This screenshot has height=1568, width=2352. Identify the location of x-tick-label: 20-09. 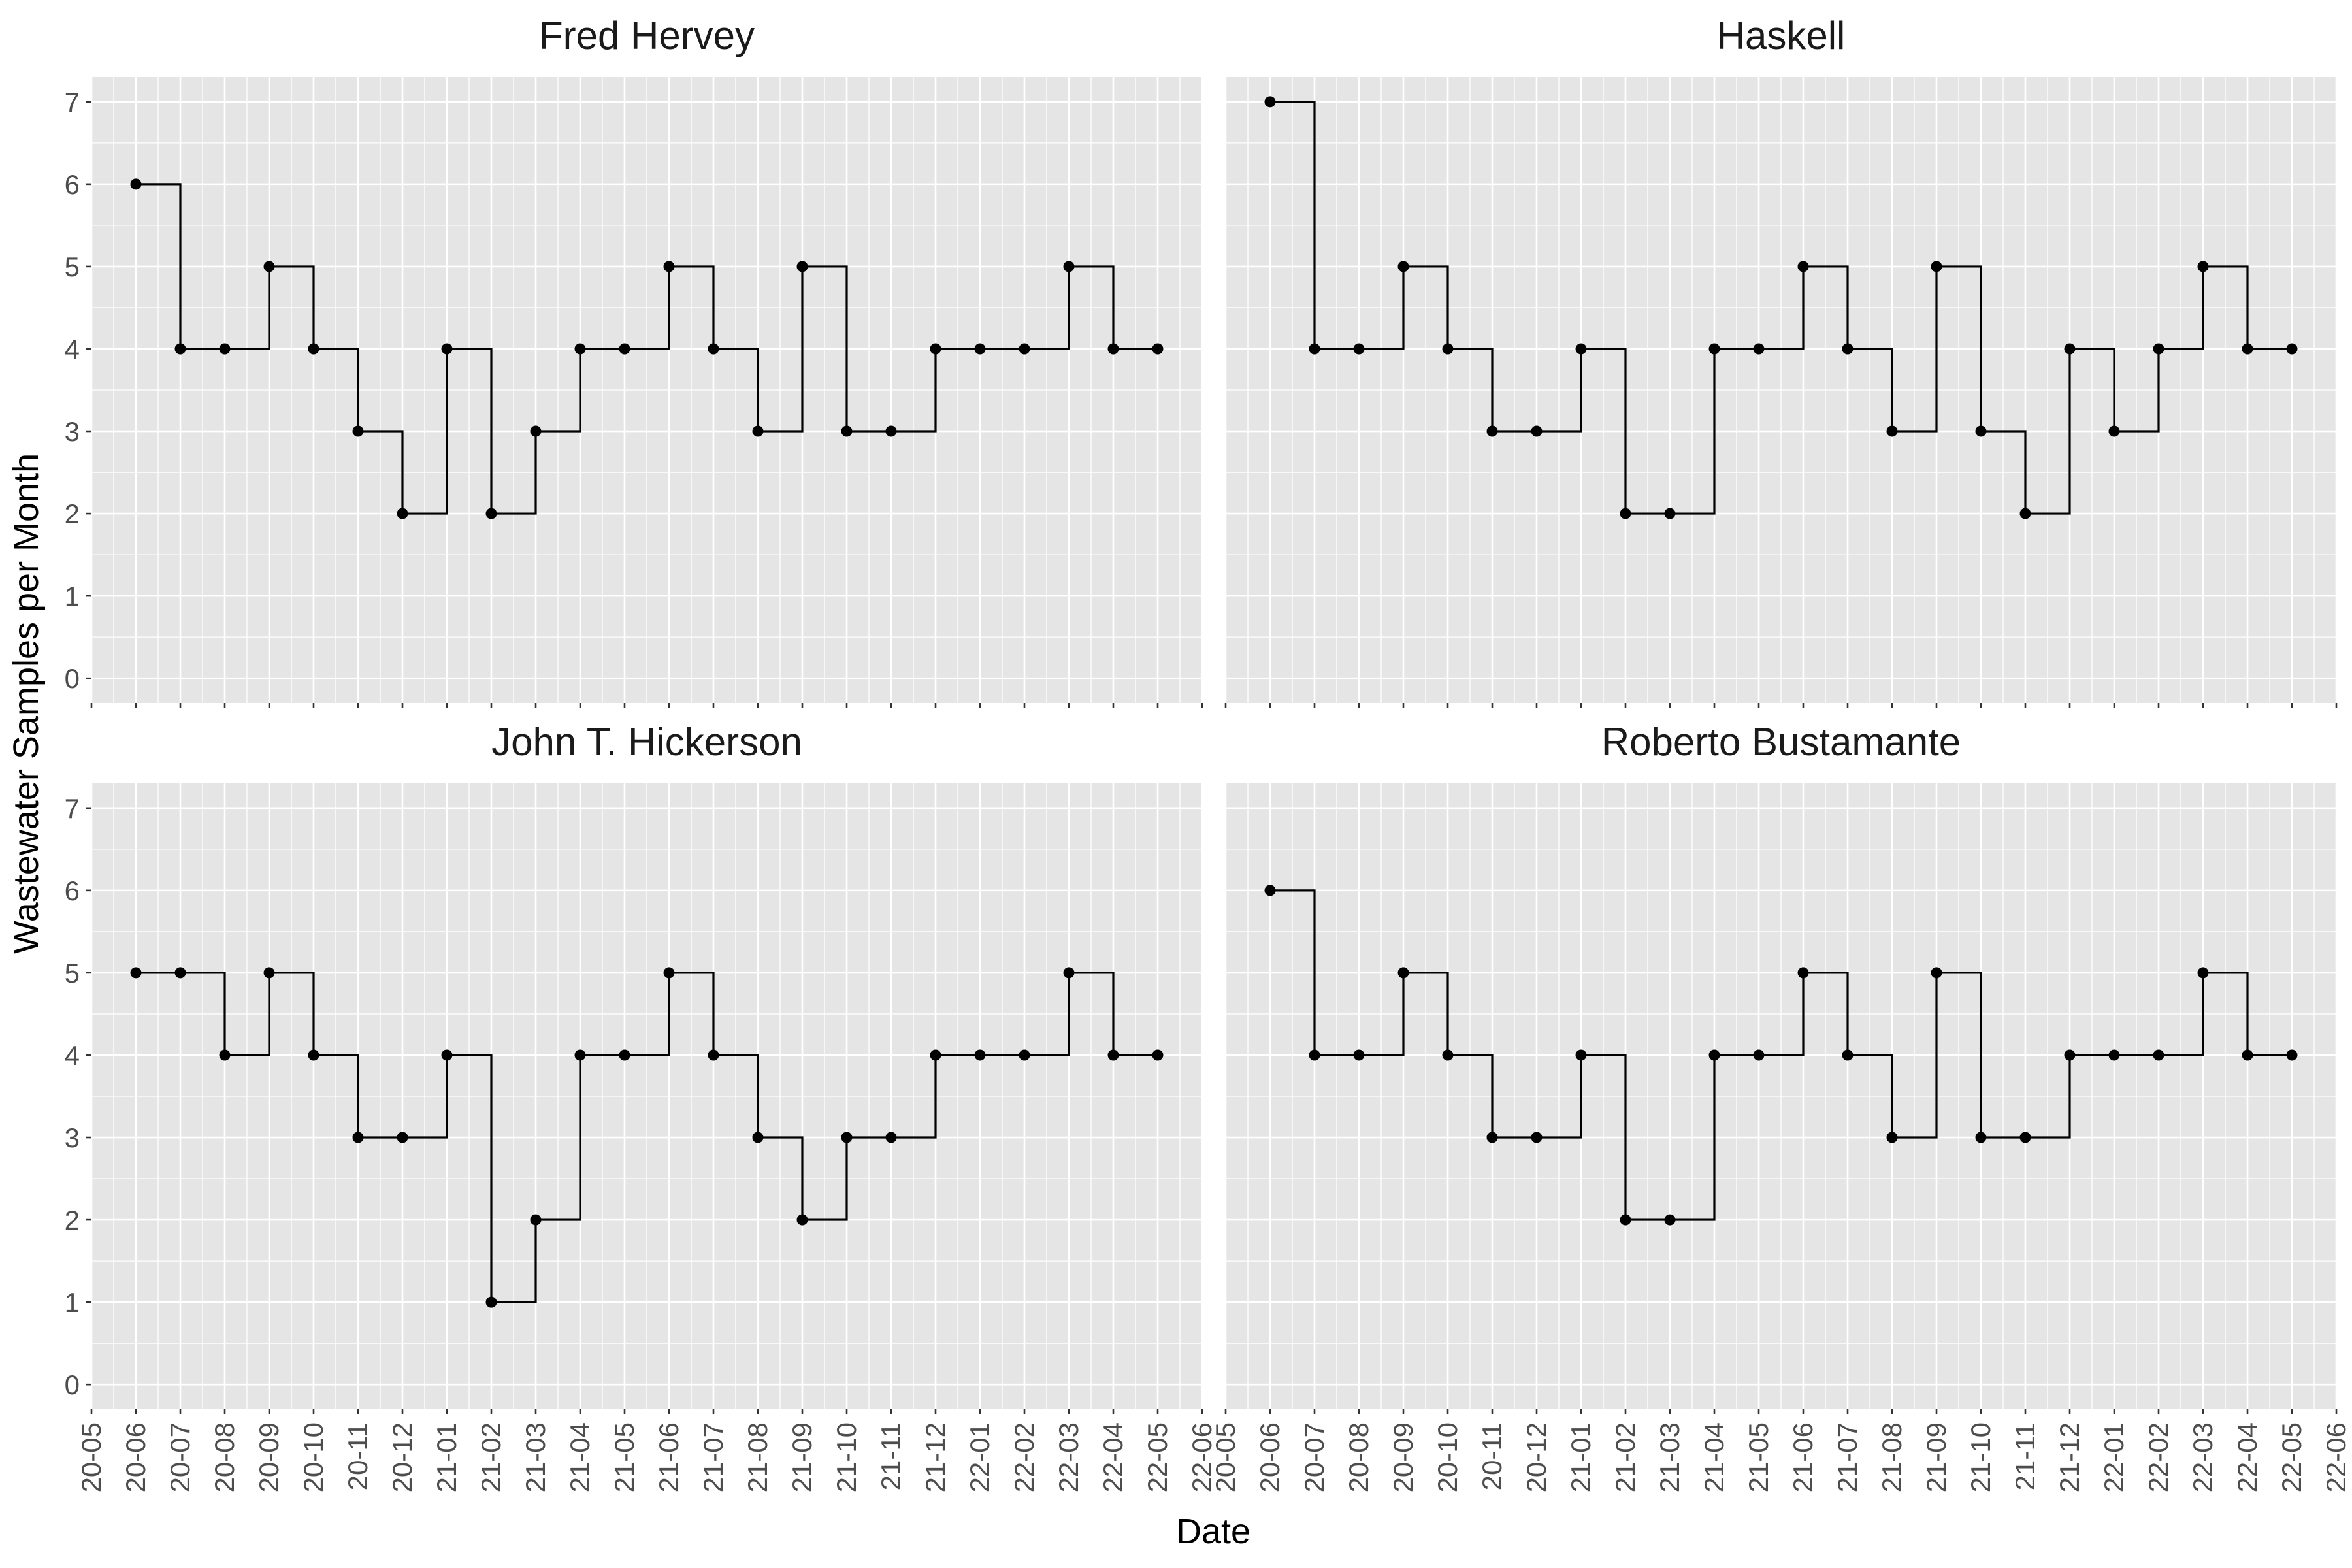
(1403, 1457).